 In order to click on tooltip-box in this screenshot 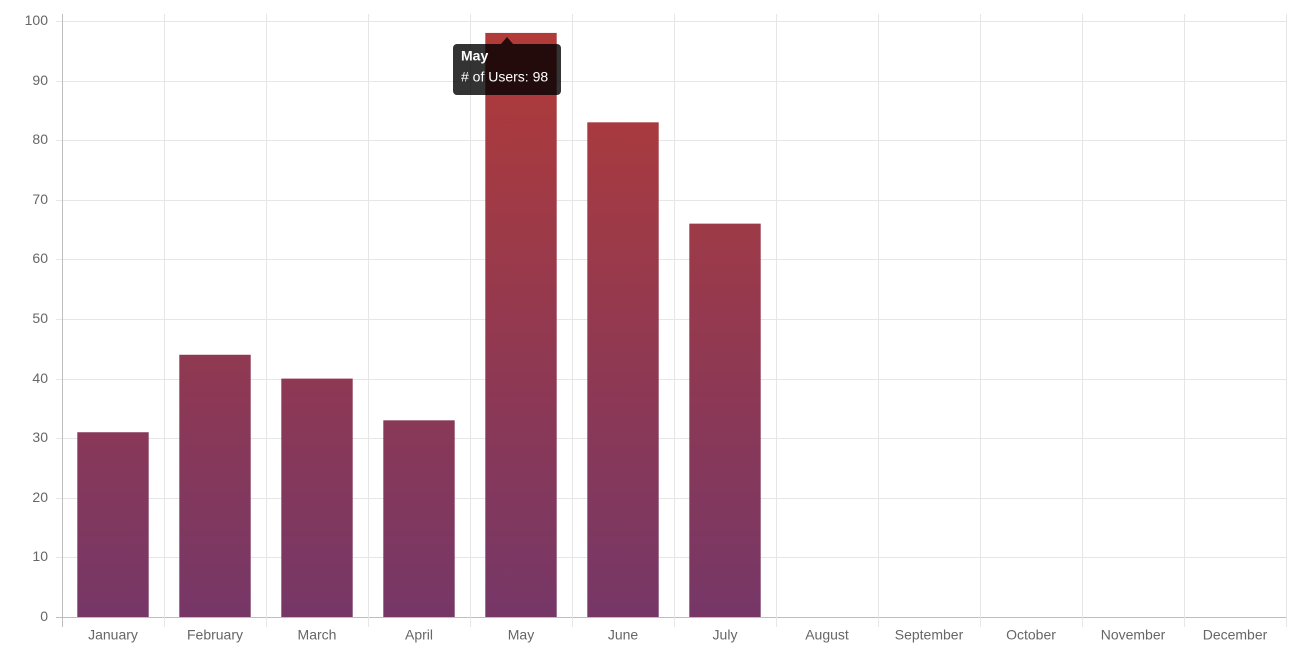, I will do `click(507, 66)`.